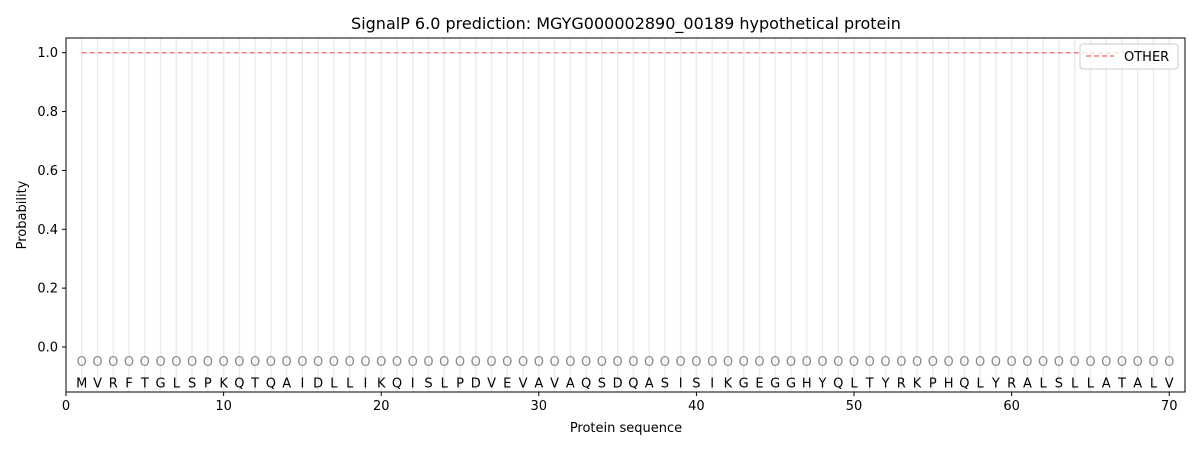  What do you see at coordinates (47, 53) in the screenshot?
I see `y-tick-label: 1.0` at bounding box center [47, 53].